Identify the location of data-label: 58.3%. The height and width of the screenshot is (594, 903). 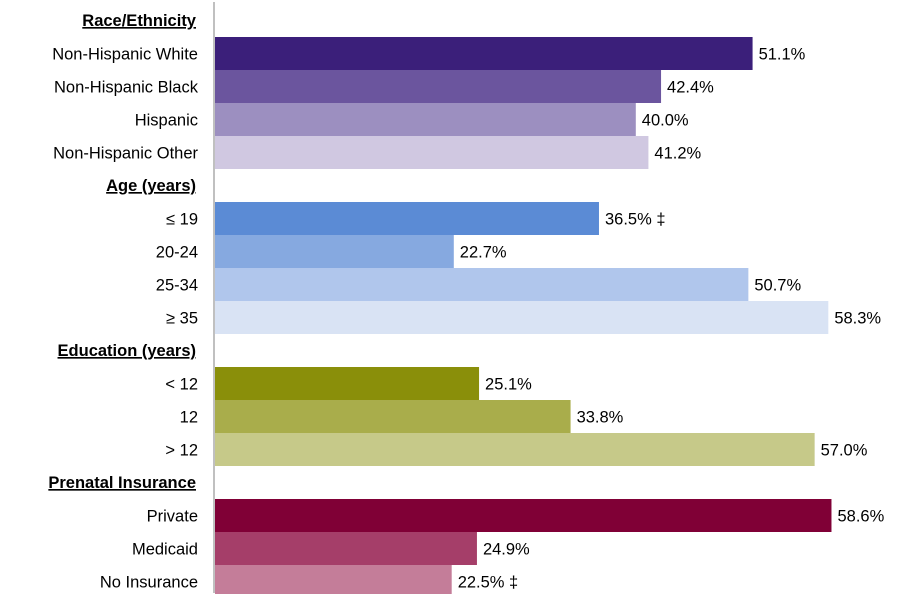
(857, 319).